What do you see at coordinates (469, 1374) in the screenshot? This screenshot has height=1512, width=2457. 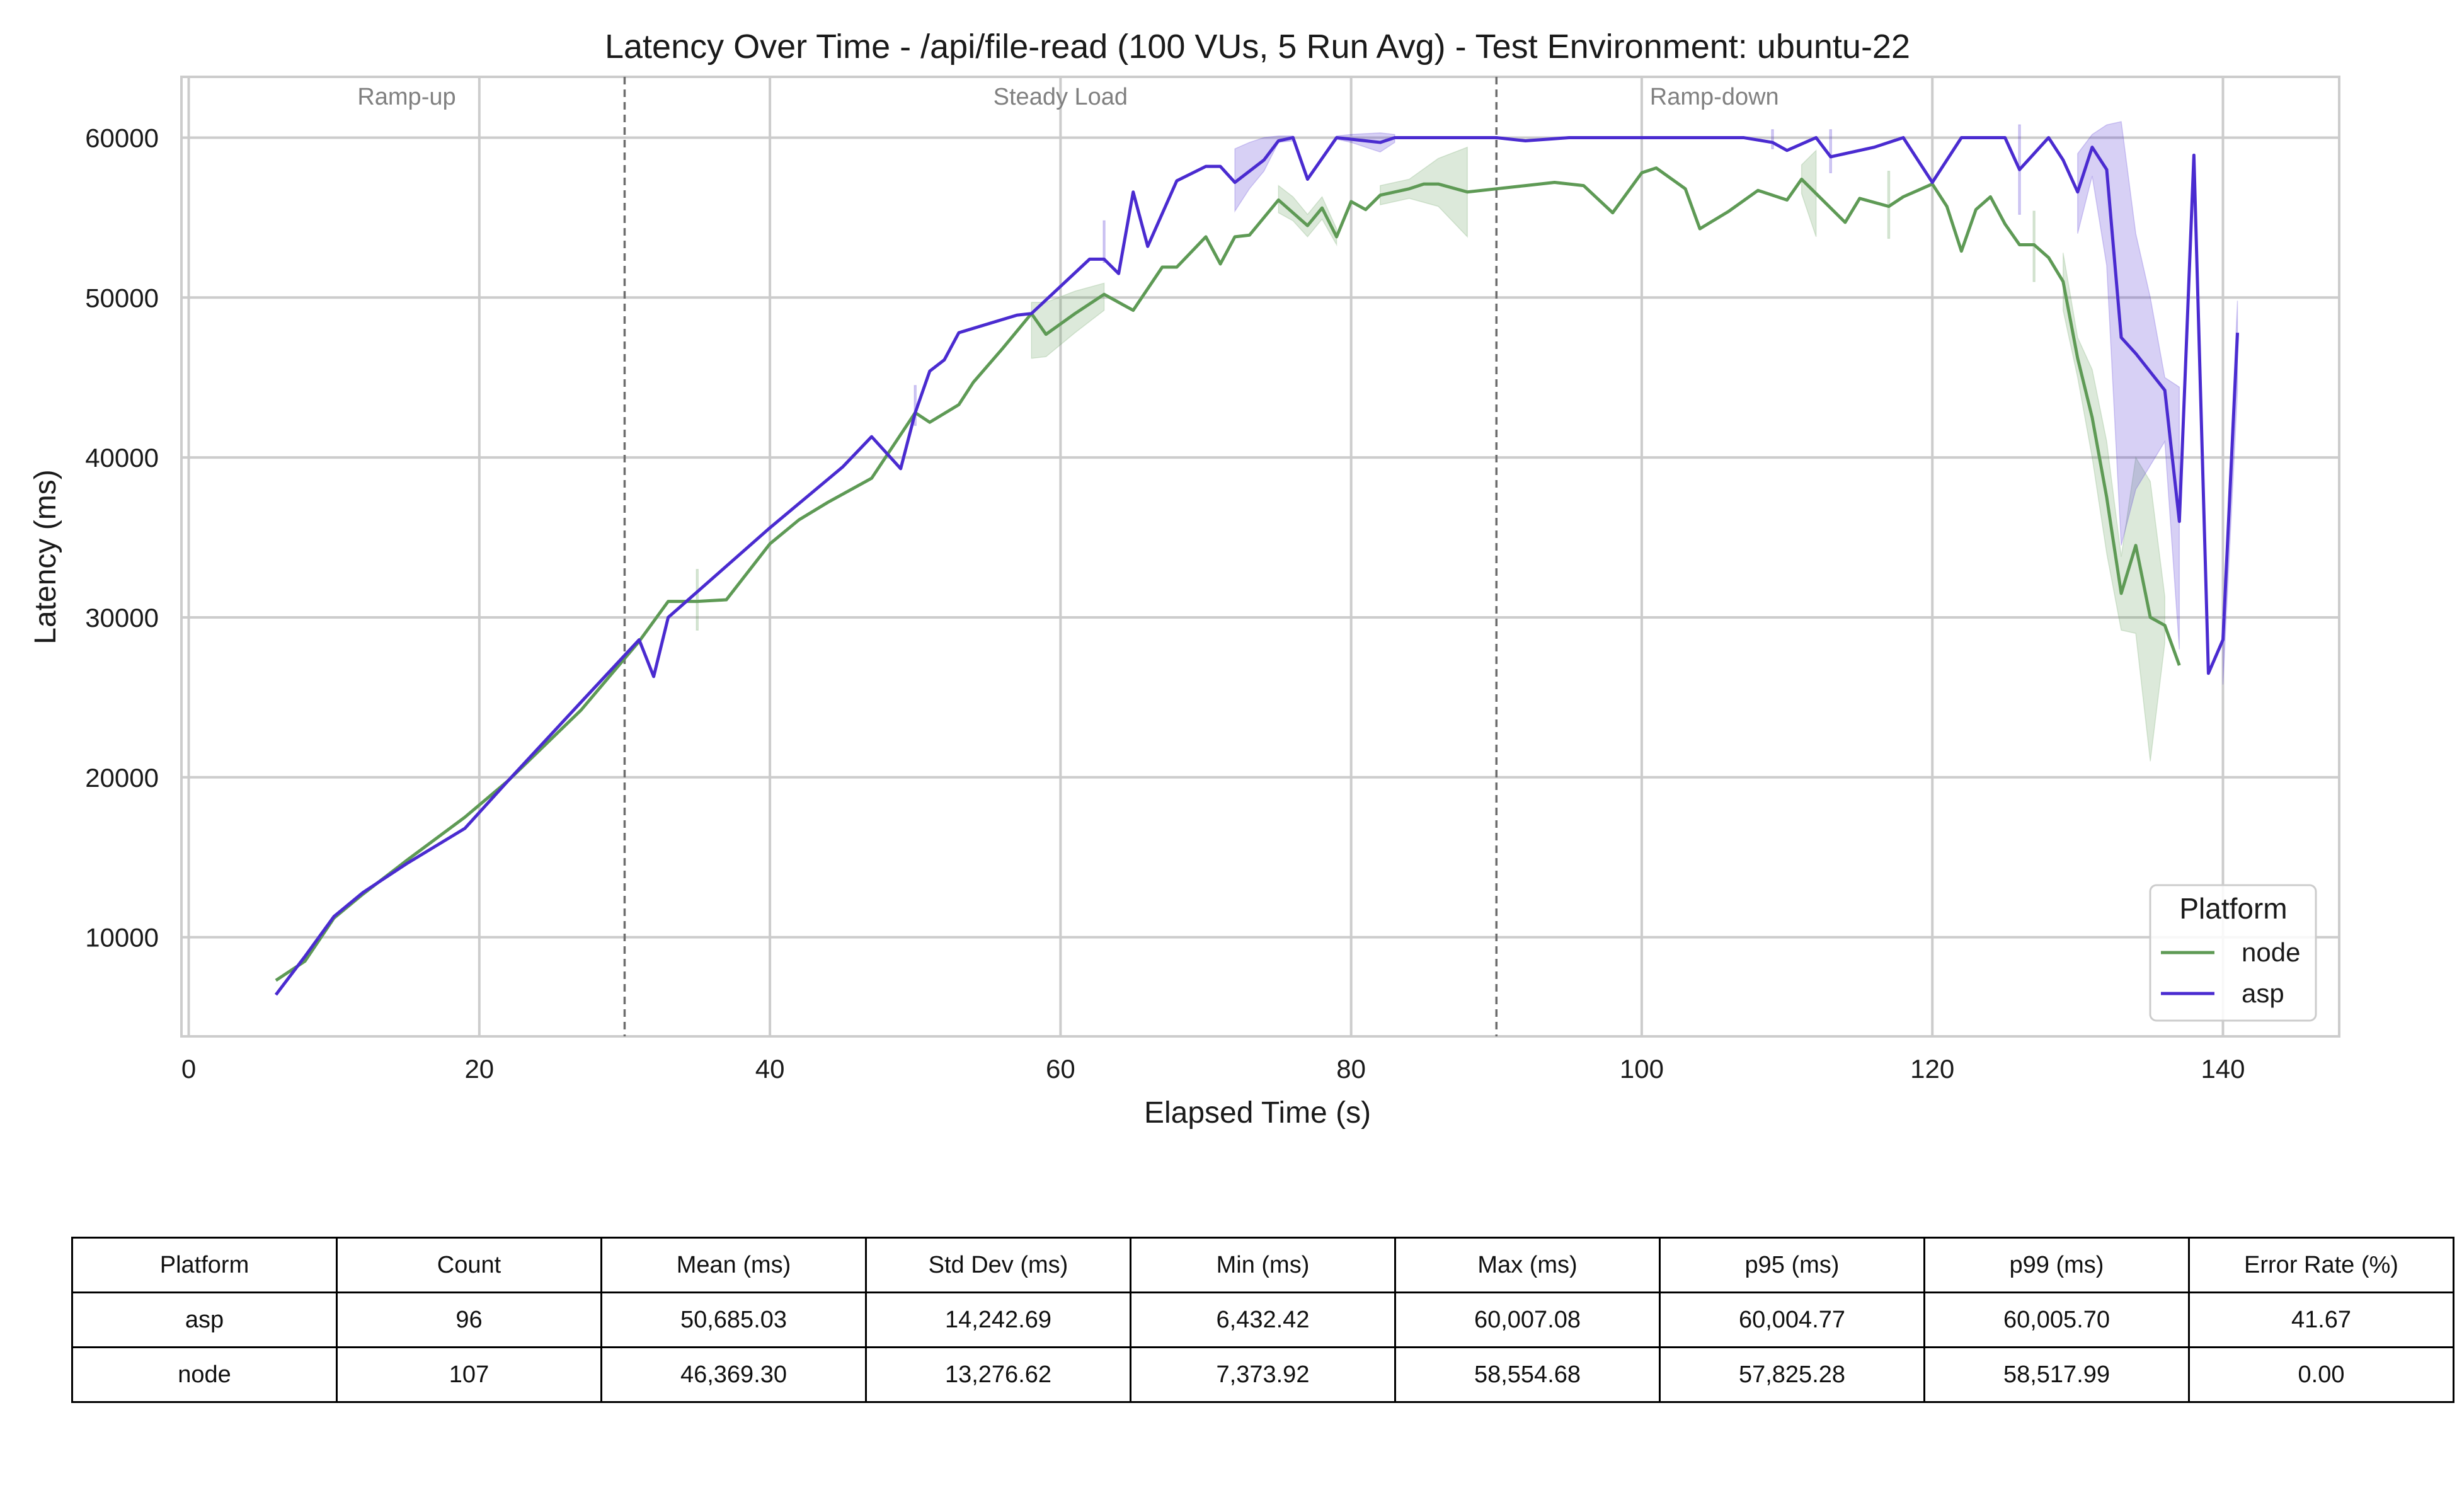 I see `table-cell: 107` at bounding box center [469, 1374].